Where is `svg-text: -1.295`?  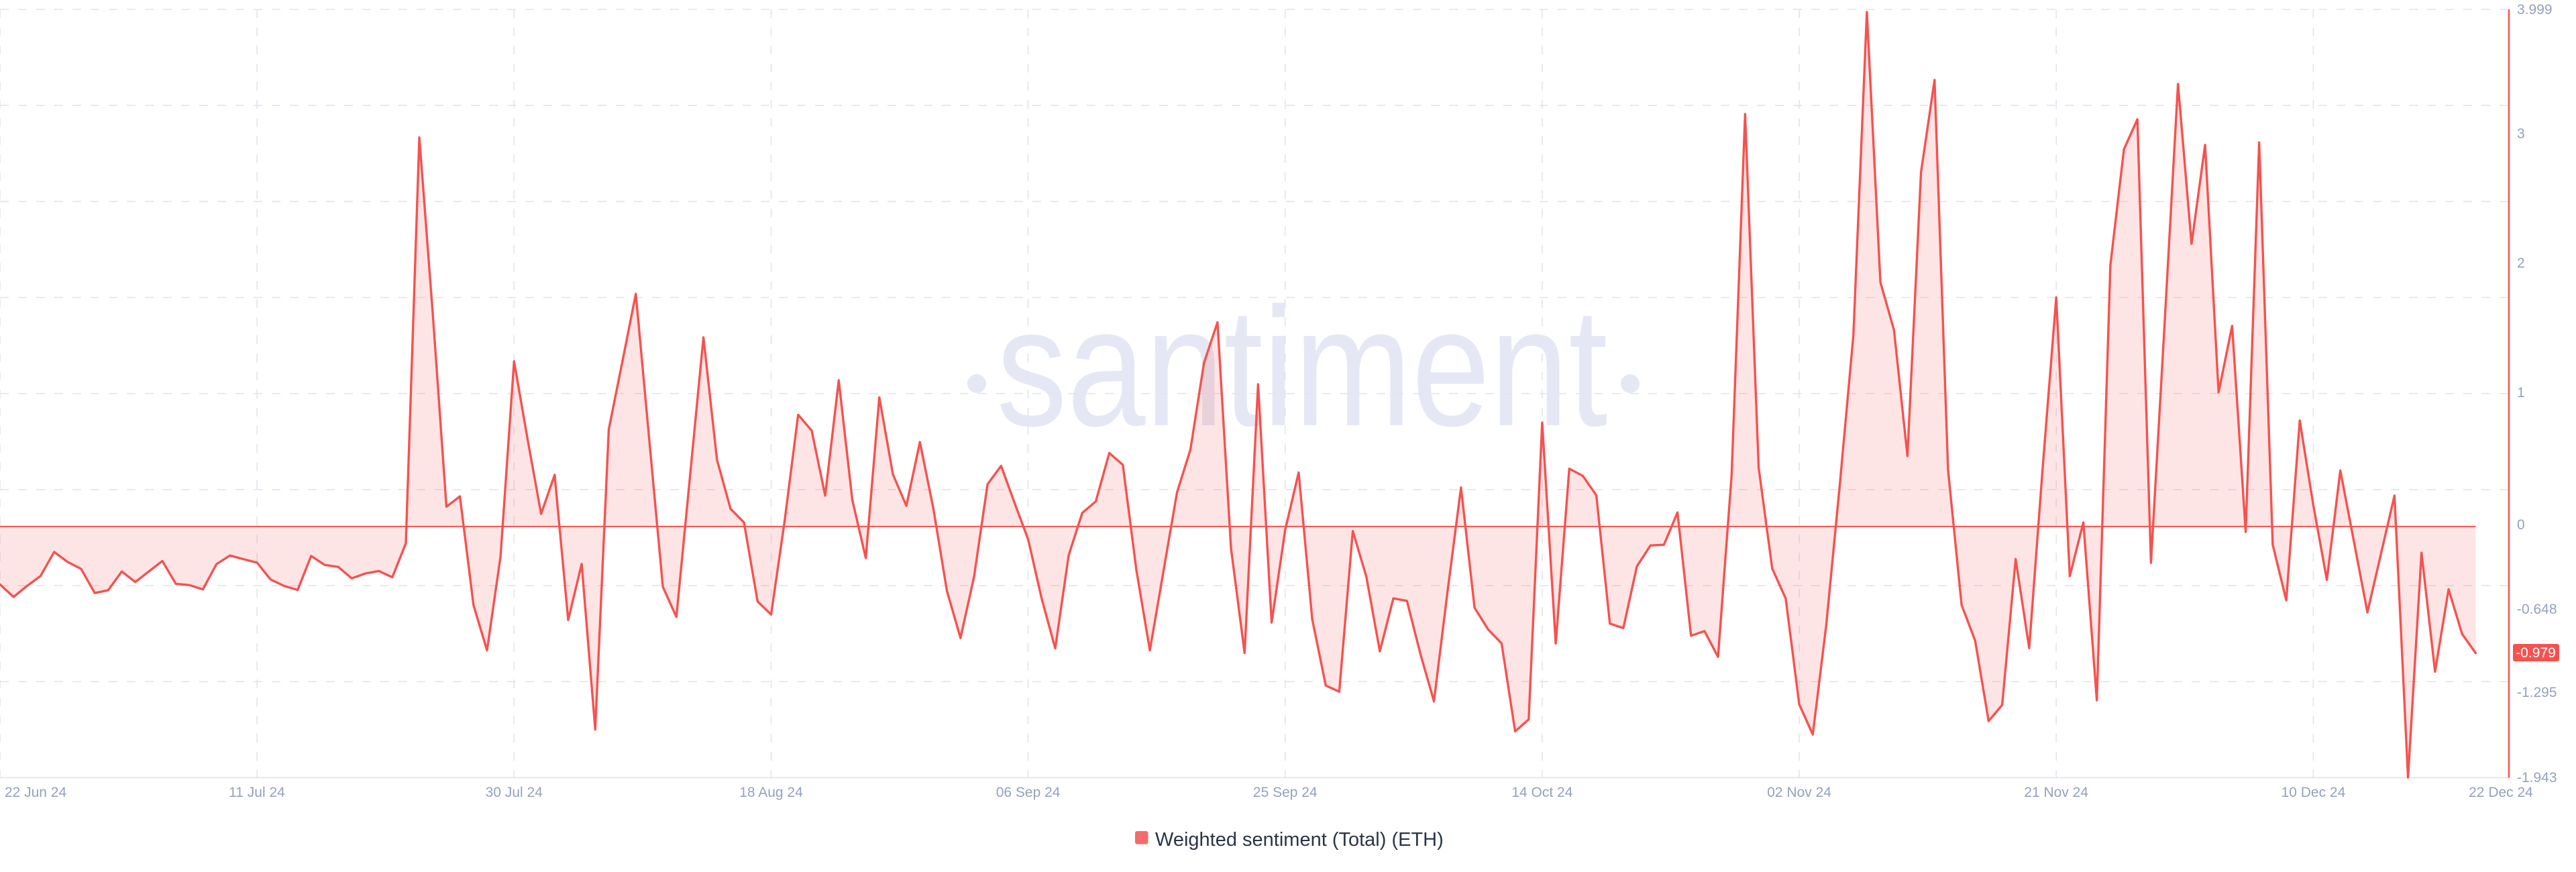 svg-text: -1.295 is located at coordinates (2537, 693).